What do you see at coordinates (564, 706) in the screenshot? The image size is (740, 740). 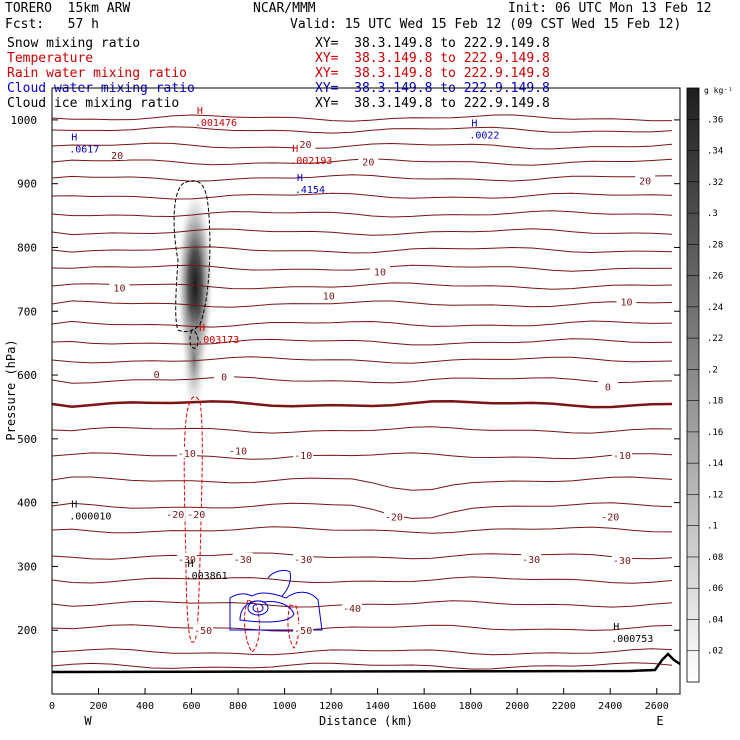 I see `x-tick-label: 2200` at bounding box center [564, 706].